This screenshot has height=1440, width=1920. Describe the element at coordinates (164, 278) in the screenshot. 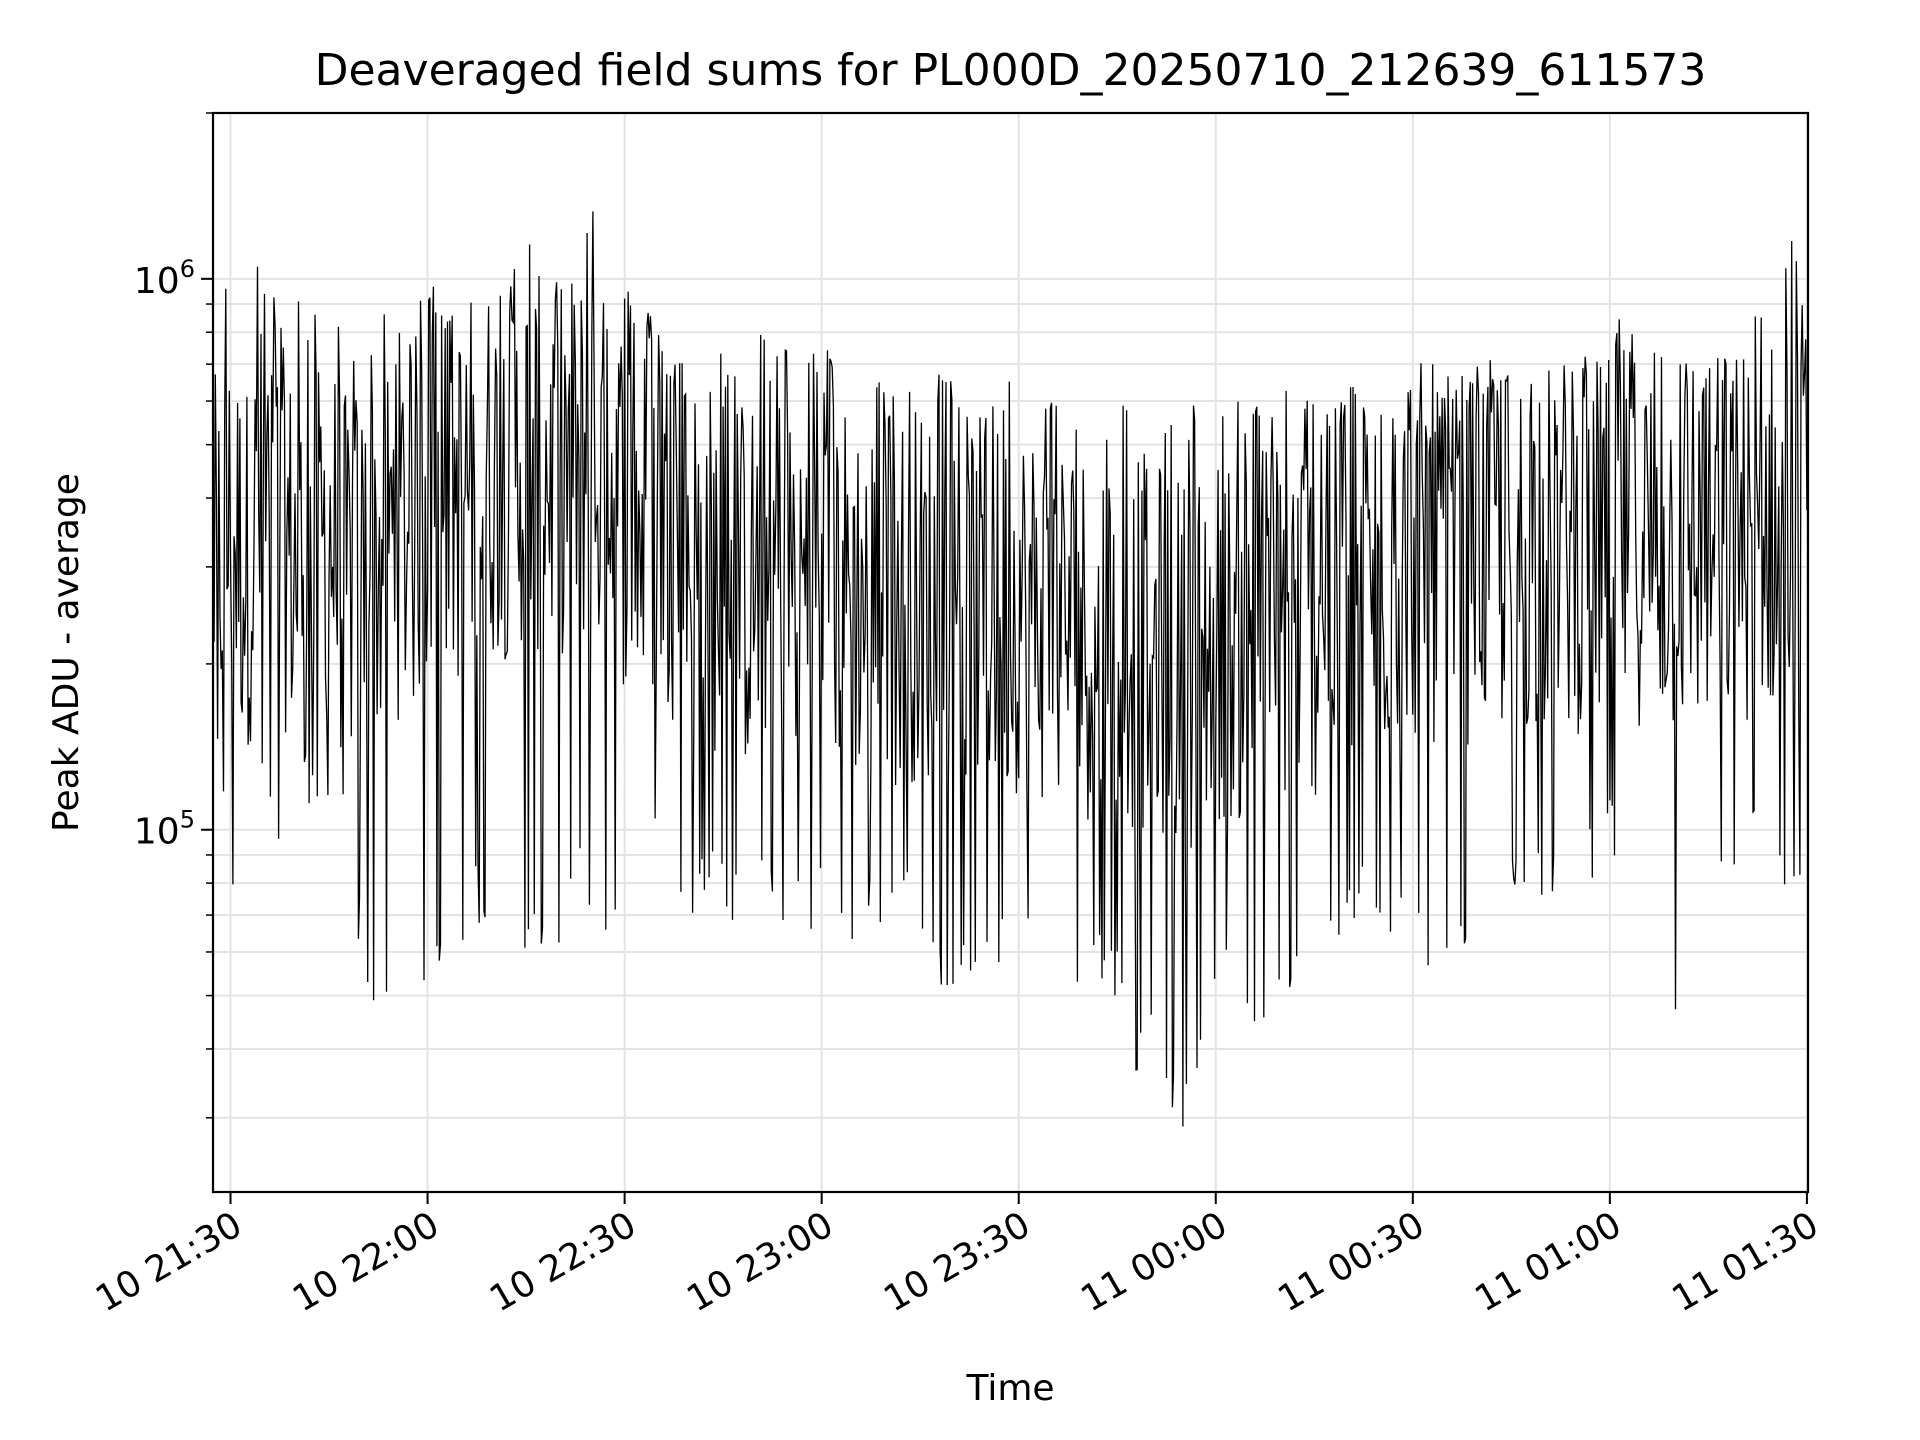

I see `y-tick-label: 10⁶` at that location.